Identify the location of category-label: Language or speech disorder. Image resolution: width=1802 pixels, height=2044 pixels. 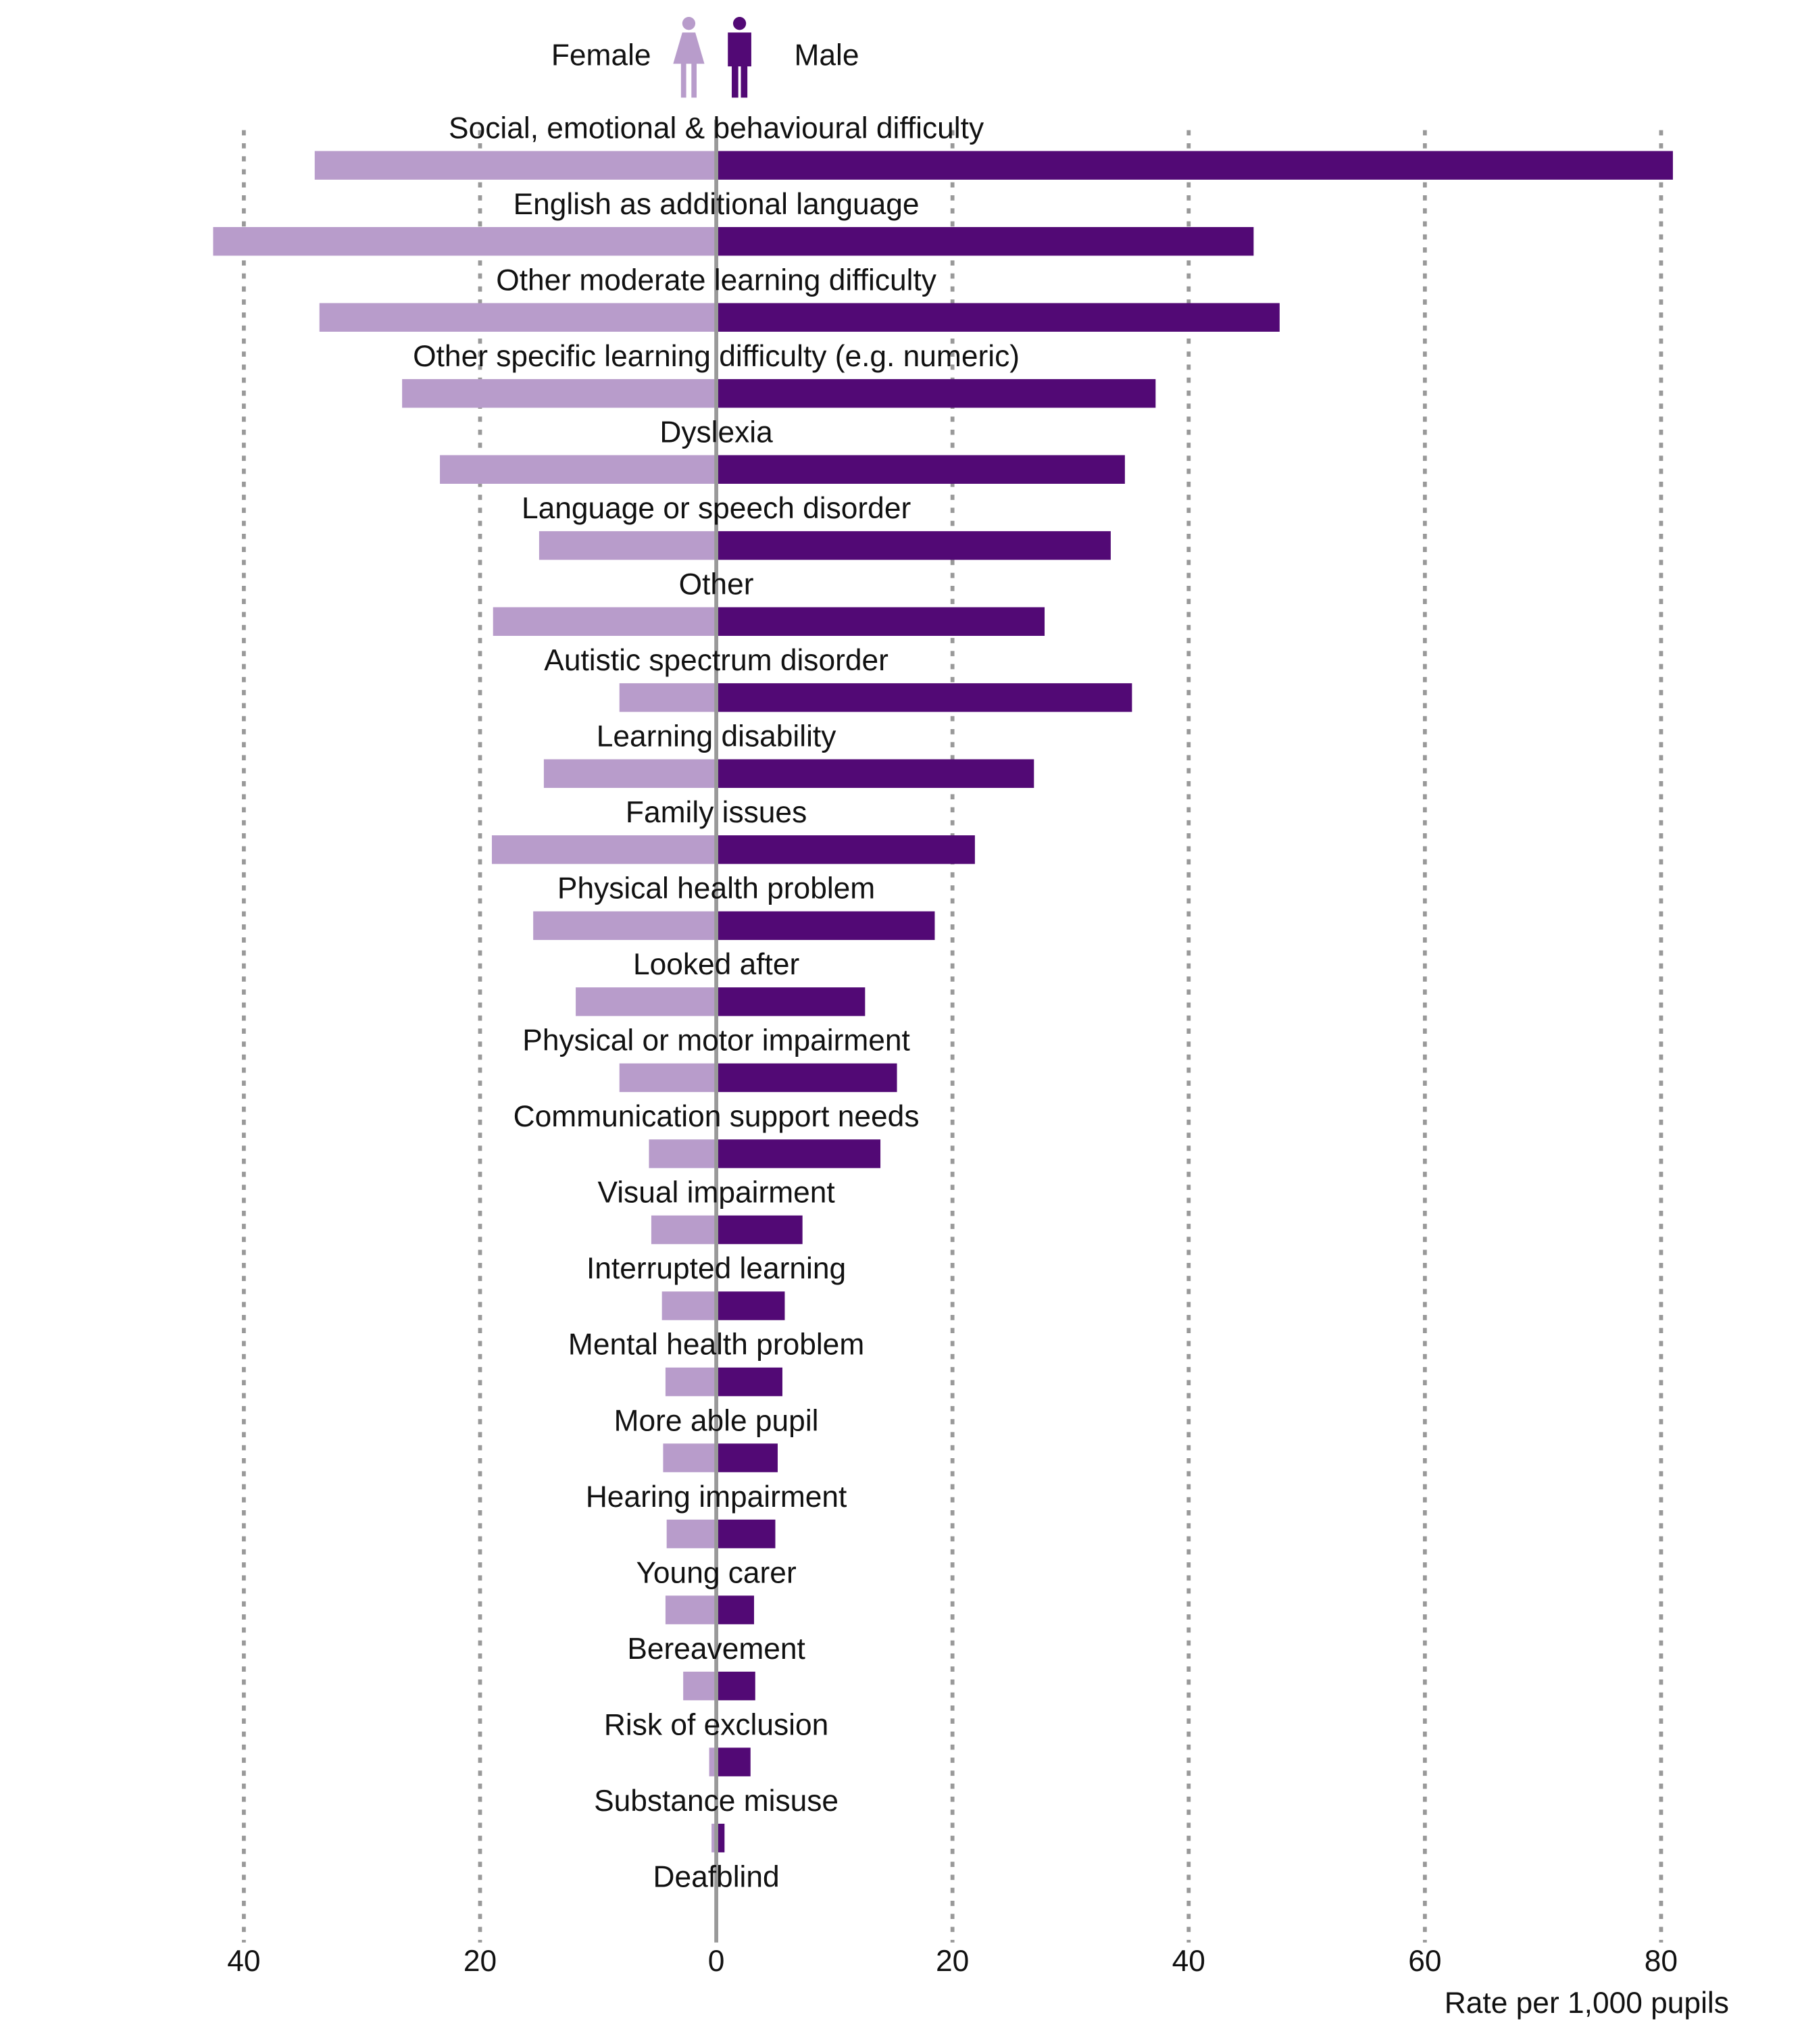
(716, 508).